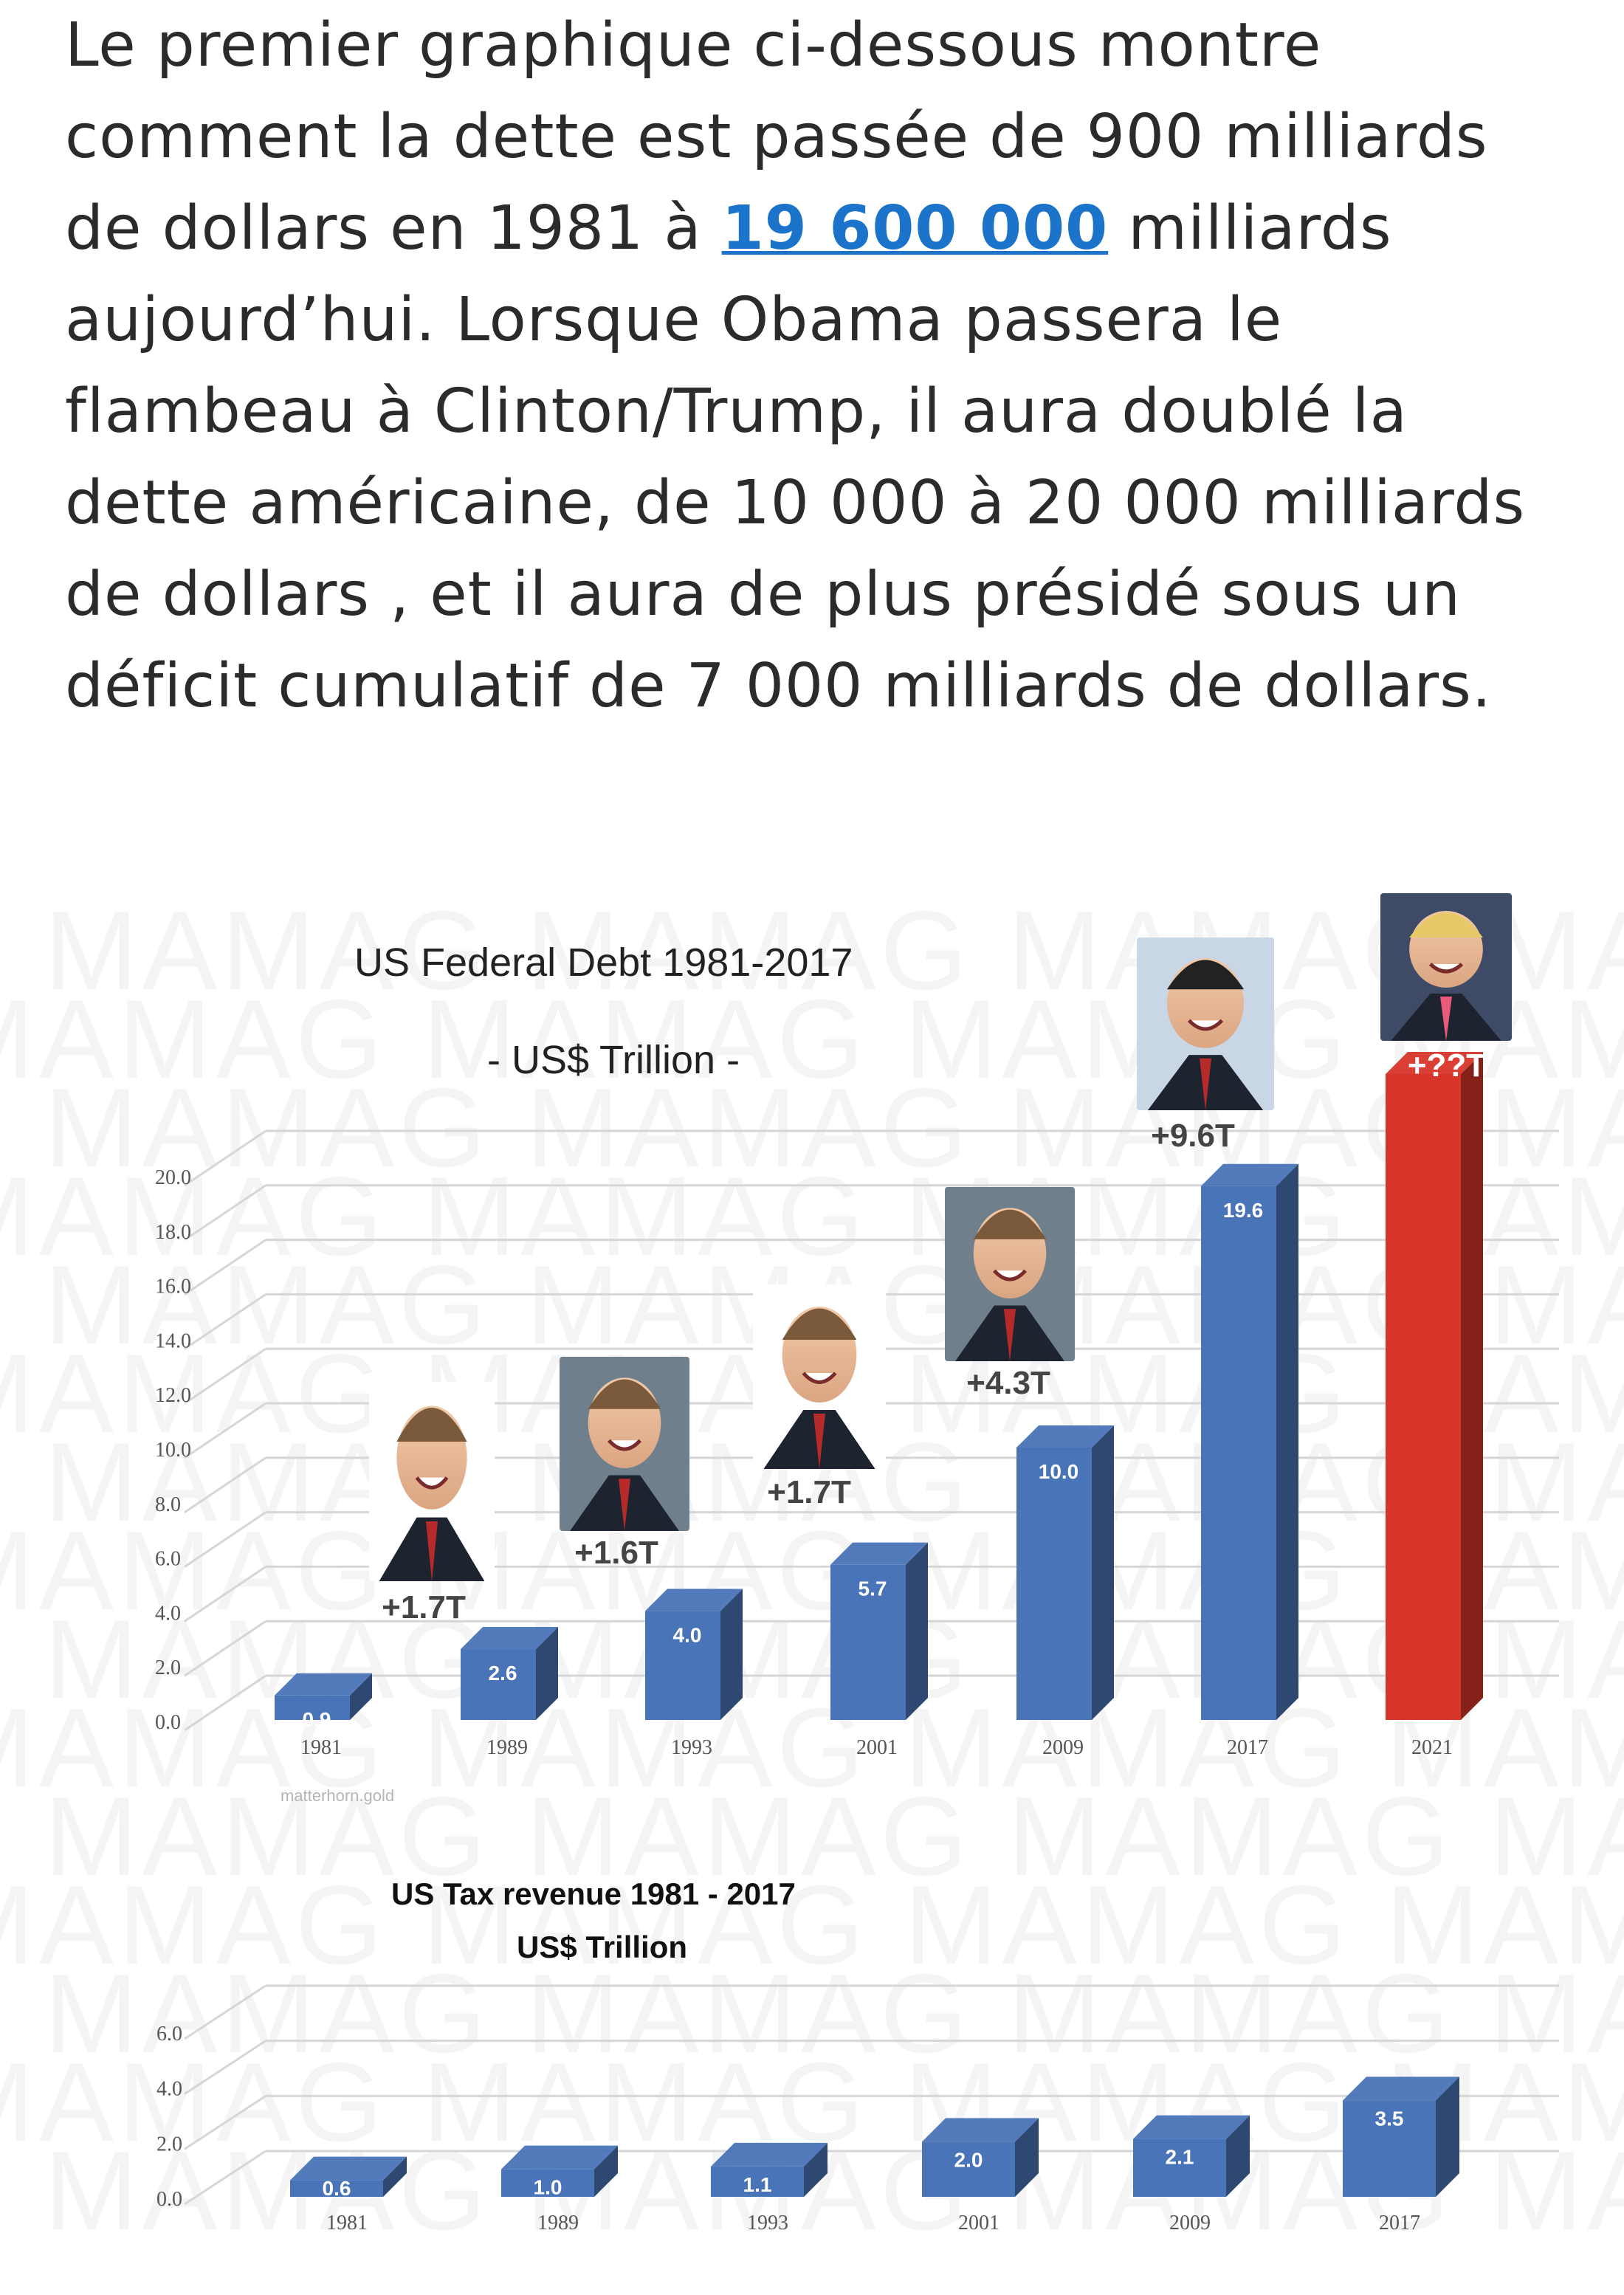 Image resolution: width=1624 pixels, height=2295 pixels. What do you see at coordinates (691, 1747) in the screenshot?
I see `debt-x-tick: 1993` at bounding box center [691, 1747].